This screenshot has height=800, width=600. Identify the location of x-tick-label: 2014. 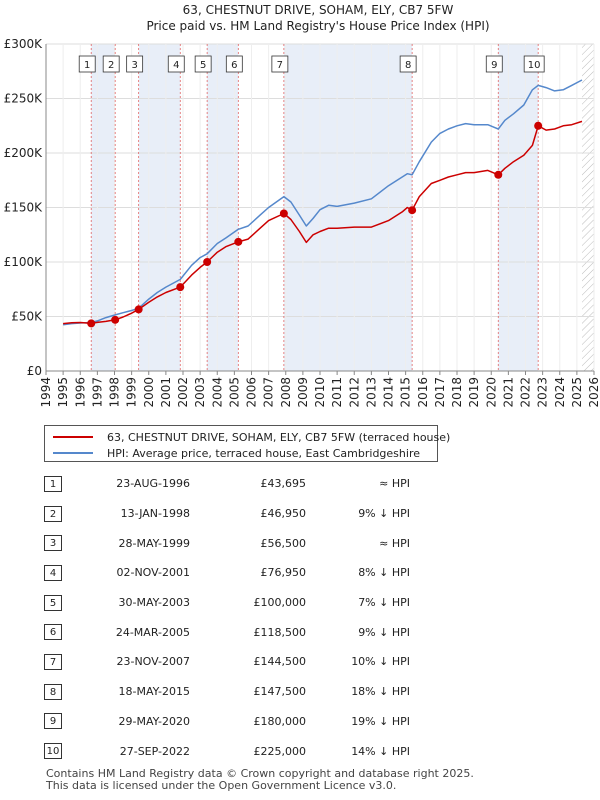
(389, 392).